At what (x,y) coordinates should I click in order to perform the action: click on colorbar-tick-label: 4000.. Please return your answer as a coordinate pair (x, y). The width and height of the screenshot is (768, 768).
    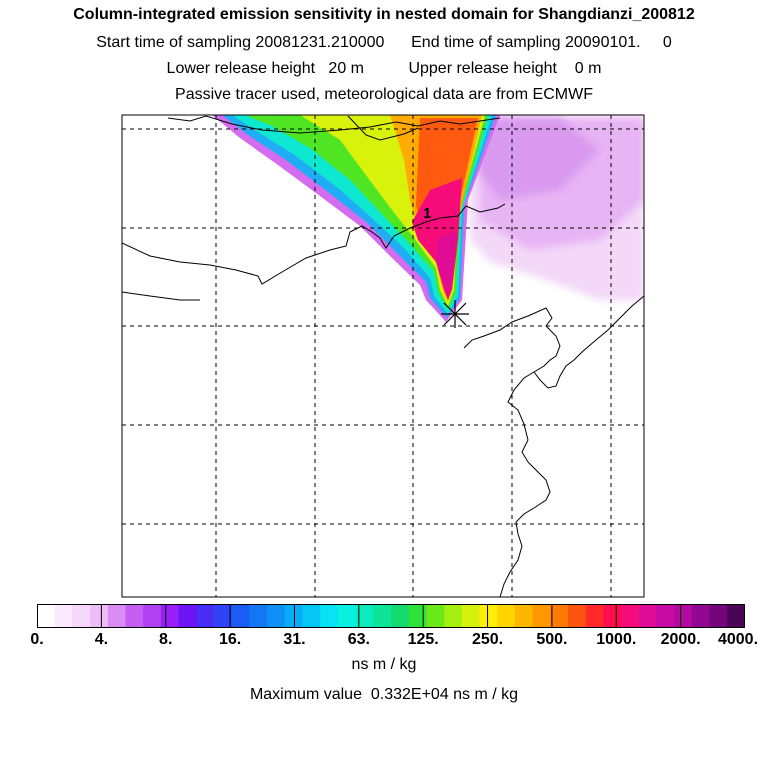
    Looking at the image, I should click on (738, 639).